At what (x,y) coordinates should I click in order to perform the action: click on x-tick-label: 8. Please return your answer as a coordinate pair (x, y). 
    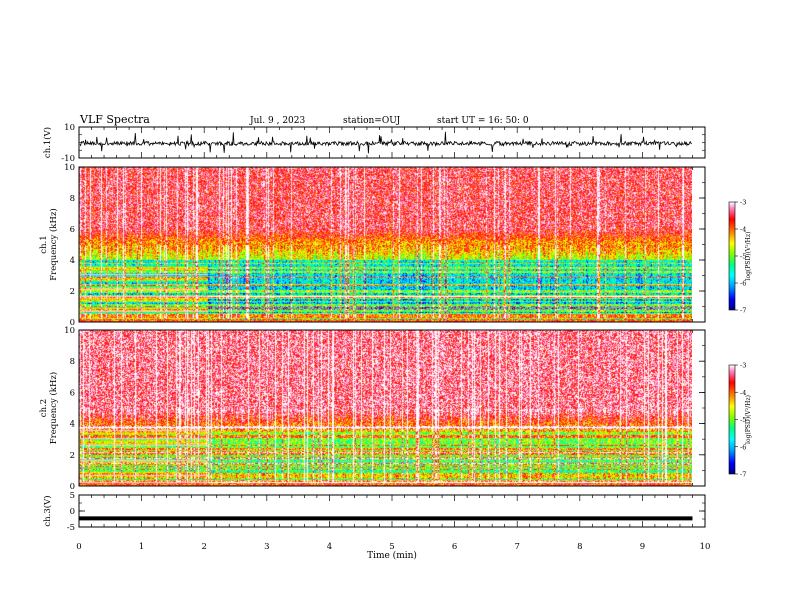
    Looking at the image, I should click on (579, 547).